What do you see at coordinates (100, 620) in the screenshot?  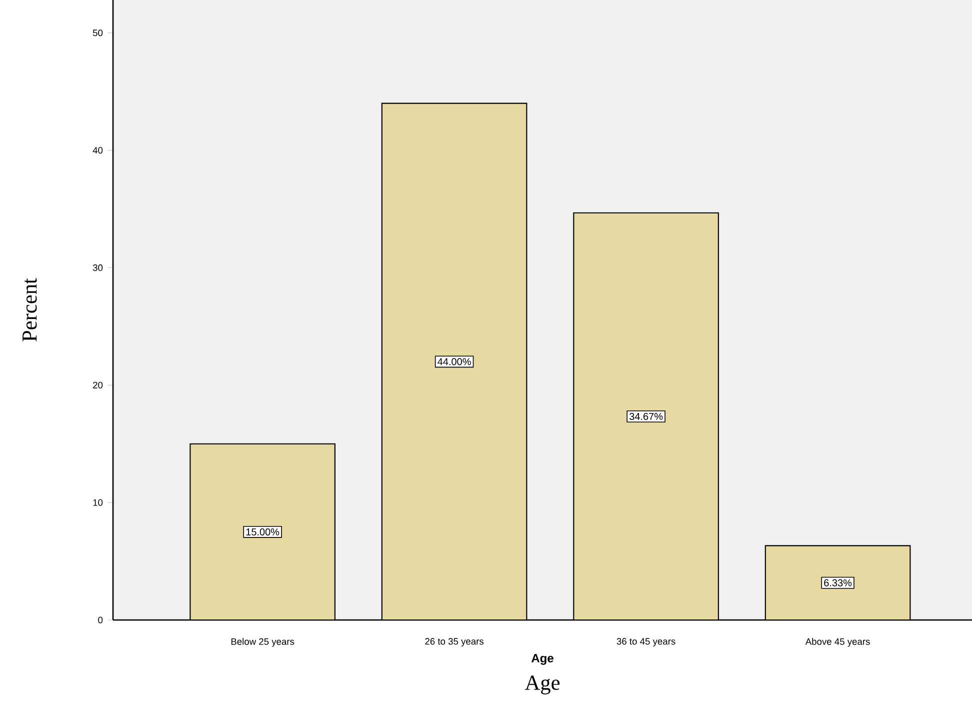 I see `y-tick-label: 0` at bounding box center [100, 620].